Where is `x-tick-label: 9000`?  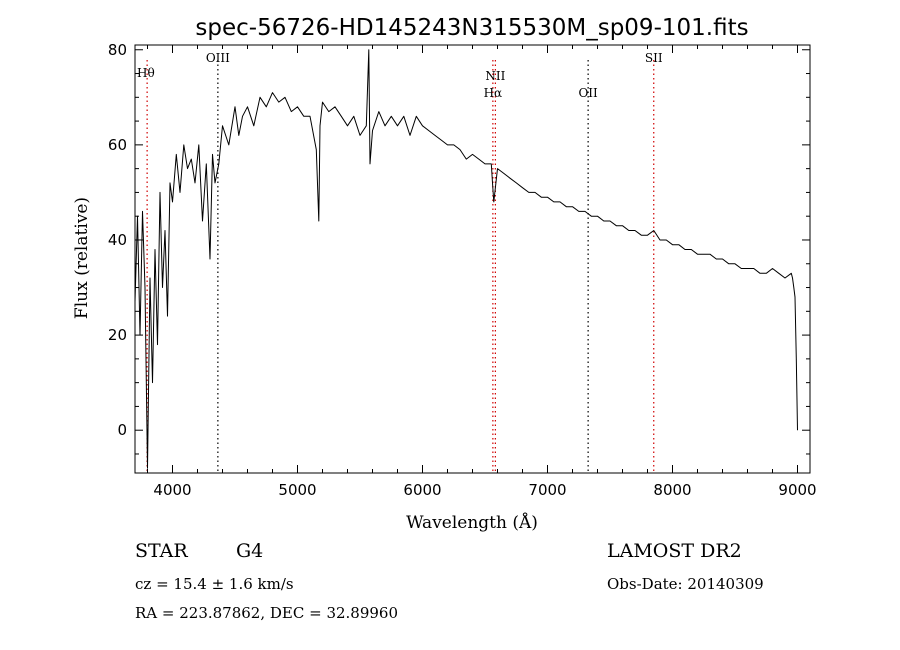 x-tick-label: 9000 is located at coordinates (797, 490).